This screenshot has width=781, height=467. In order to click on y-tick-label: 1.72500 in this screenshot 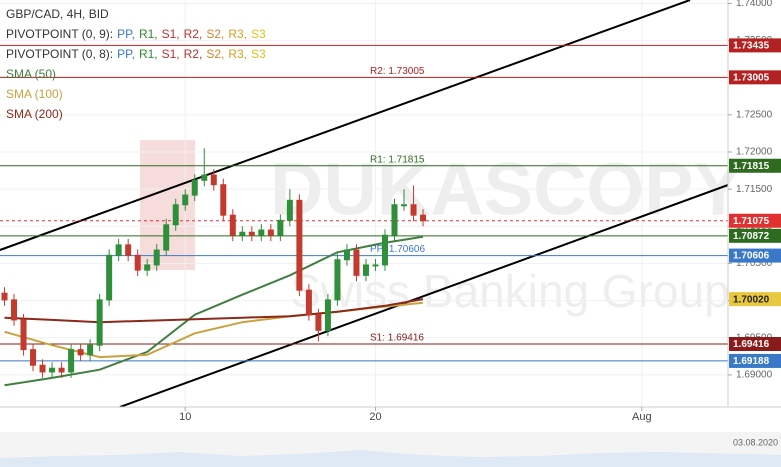, I will do `click(754, 115)`.